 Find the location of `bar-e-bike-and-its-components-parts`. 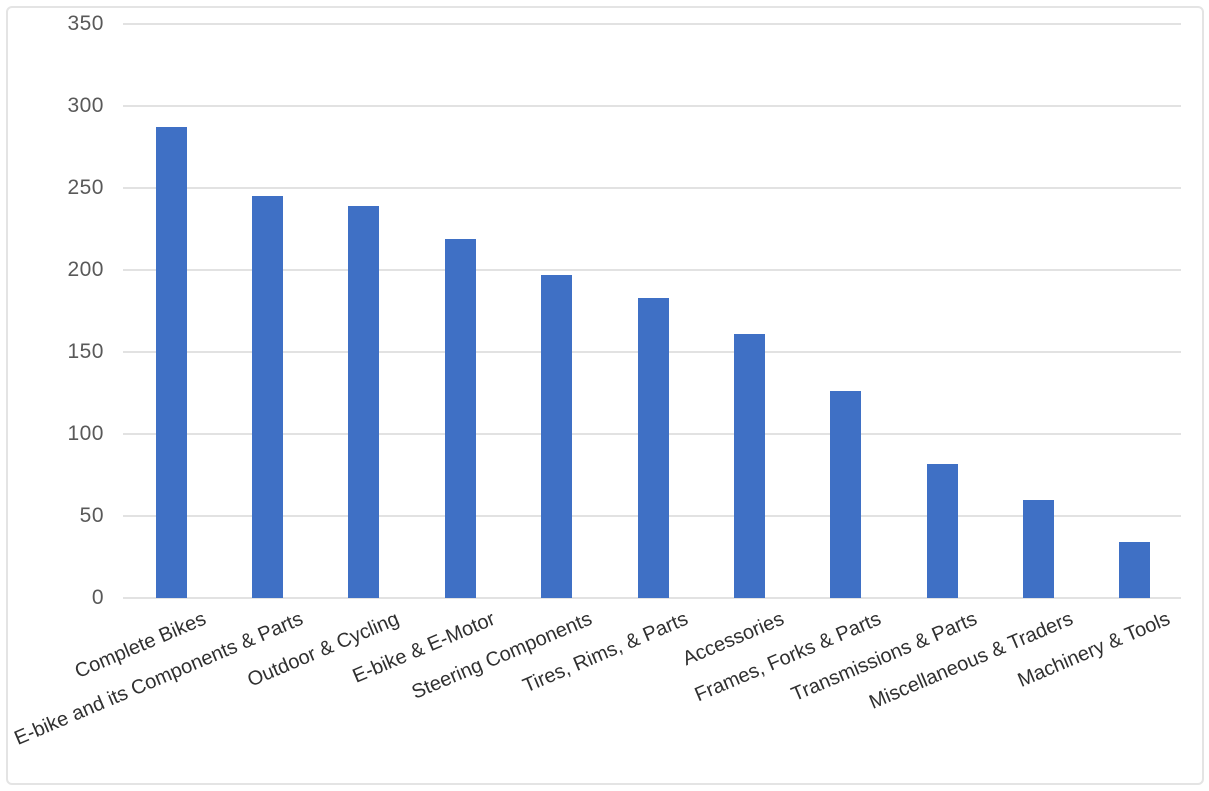

bar-e-bike-and-its-components-parts is located at coordinates (268, 397).